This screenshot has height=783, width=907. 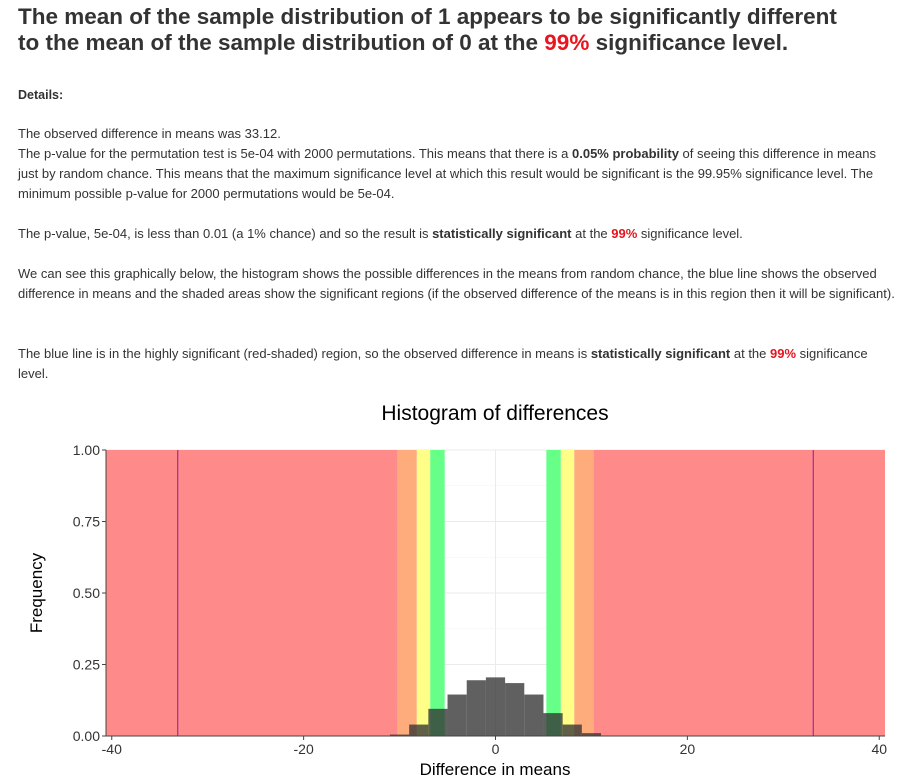 I want to click on x-tick-label: 40, so click(x=879, y=749).